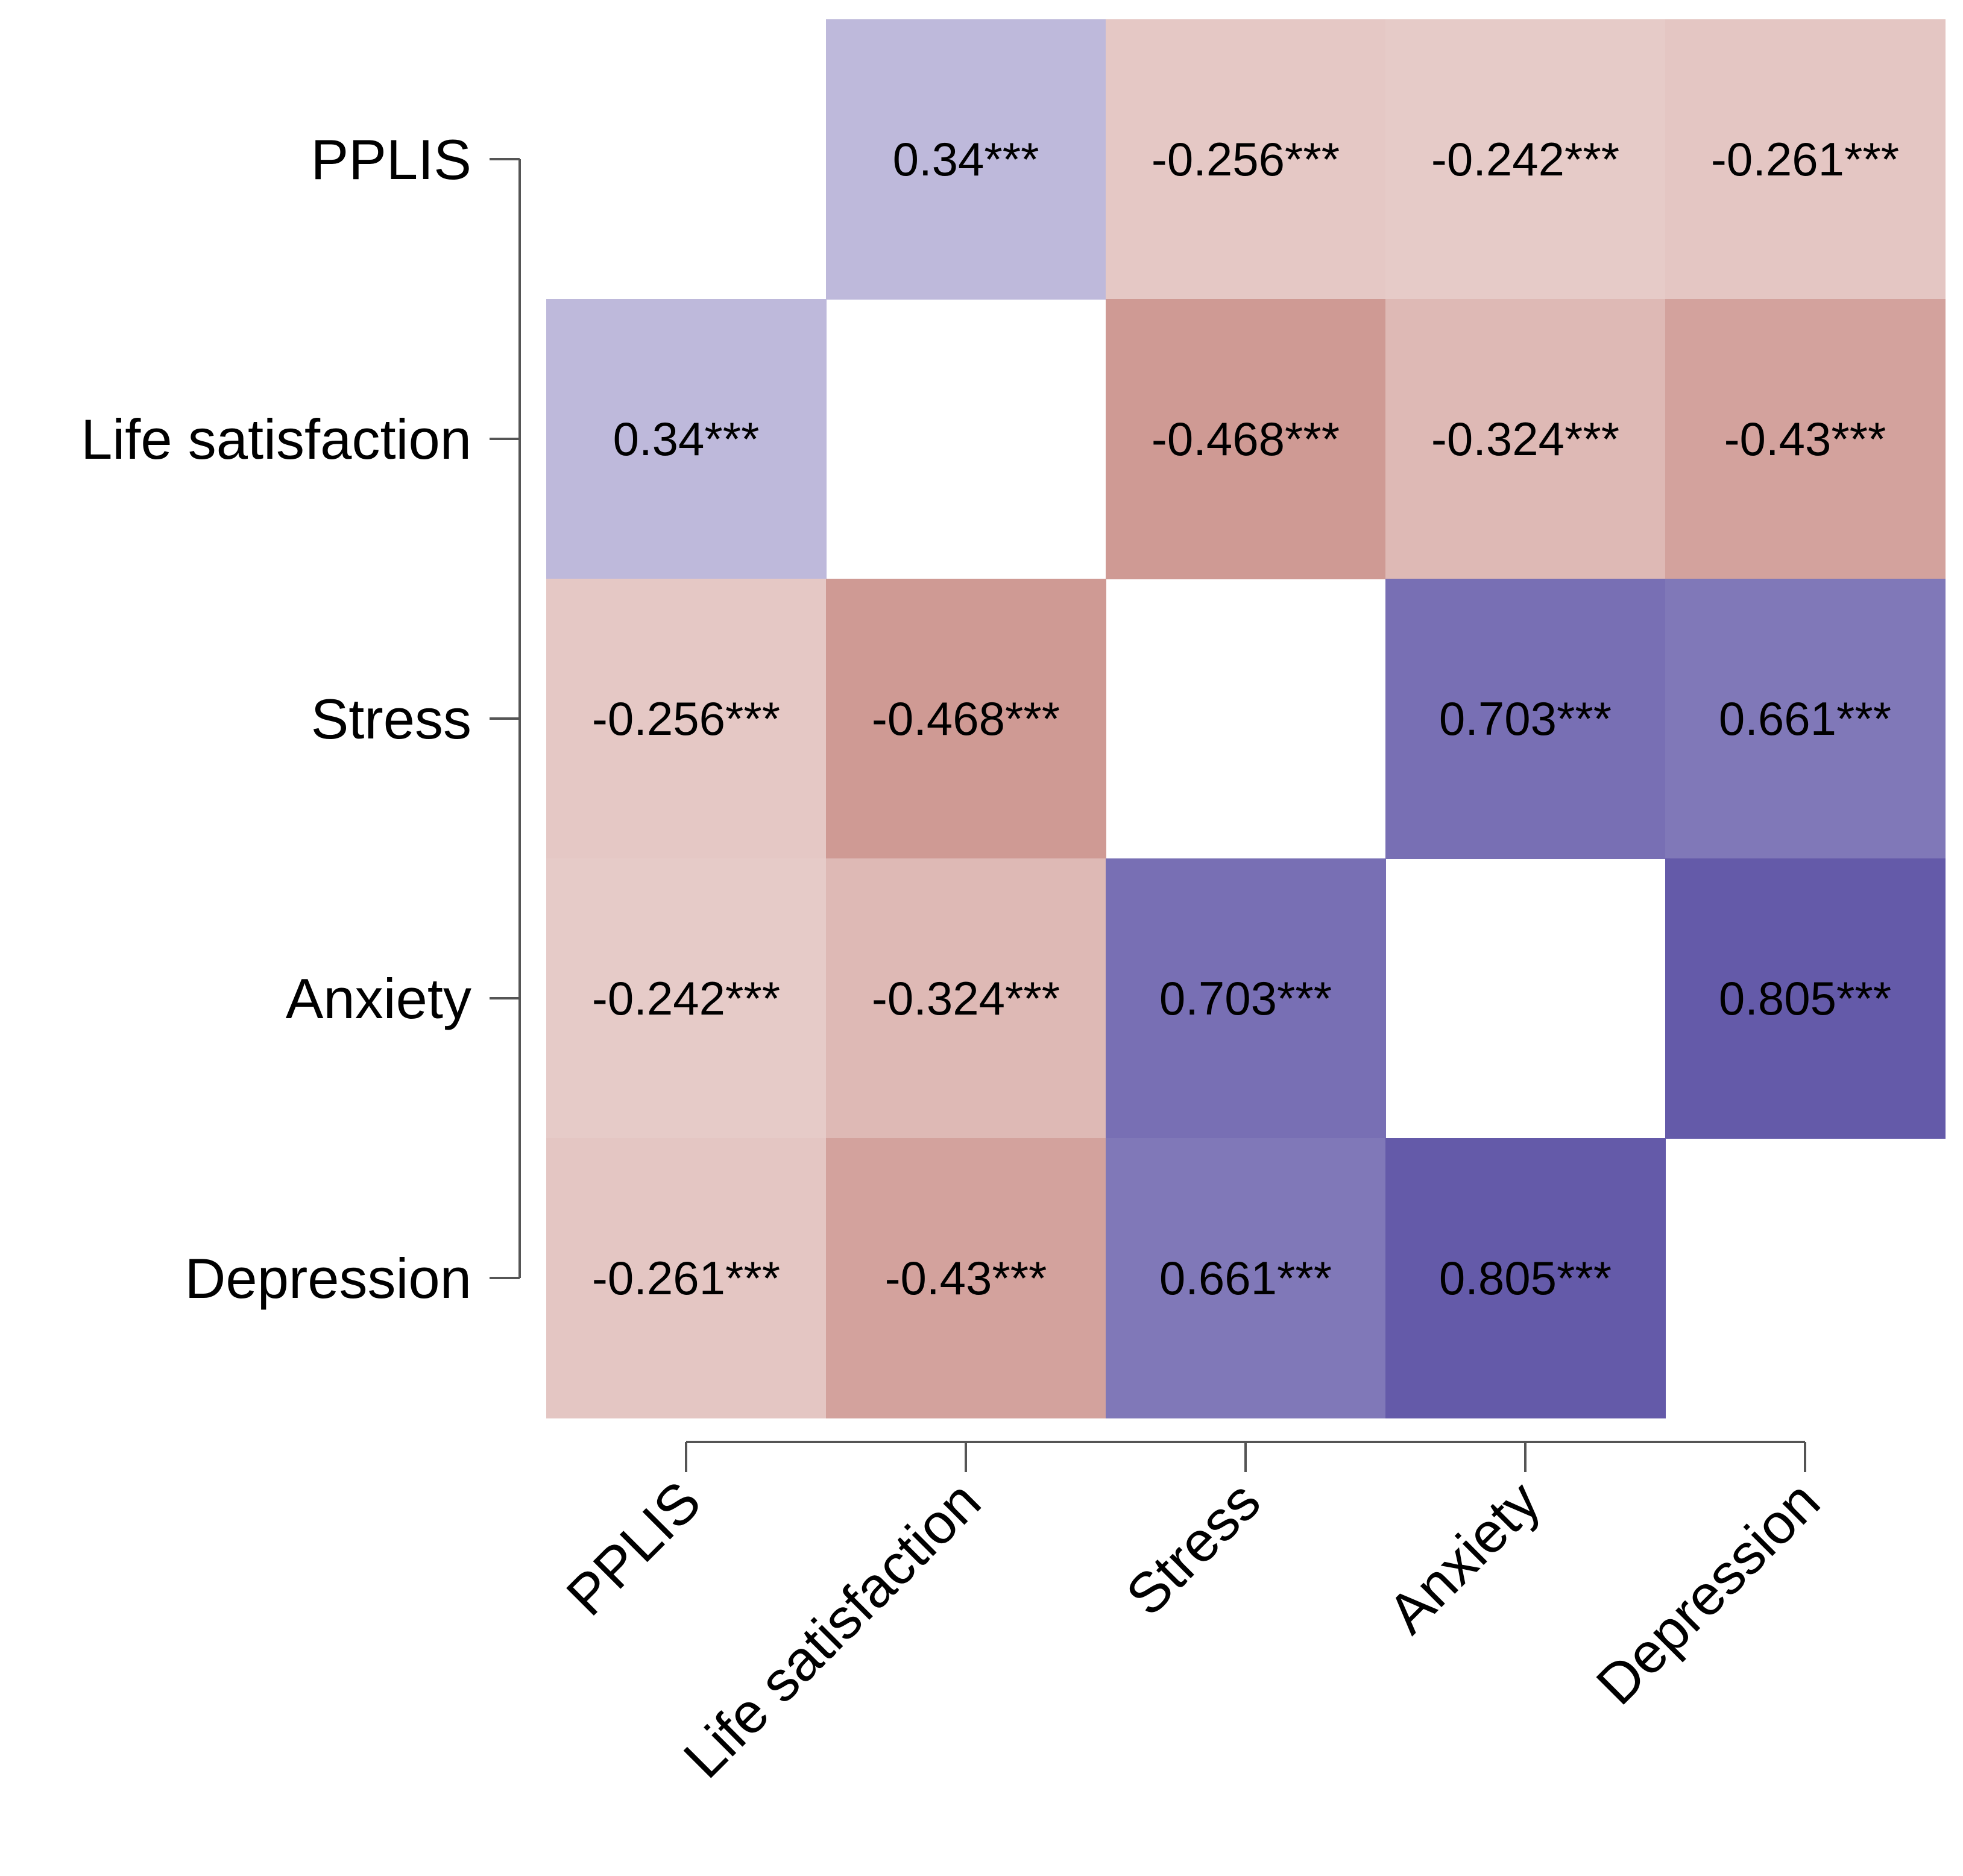 The image size is (1963, 1876). I want to click on heatmap-cell-life-satisfaction-depression, so click(1805, 439).